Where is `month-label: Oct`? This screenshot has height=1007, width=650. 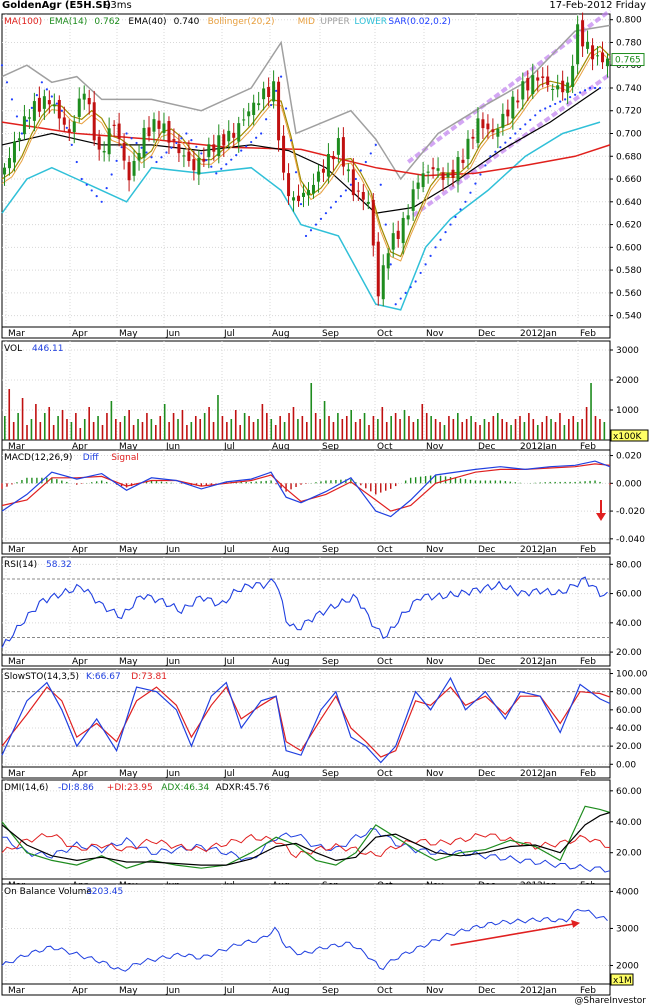 month-label: Oct is located at coordinates (385, 774).